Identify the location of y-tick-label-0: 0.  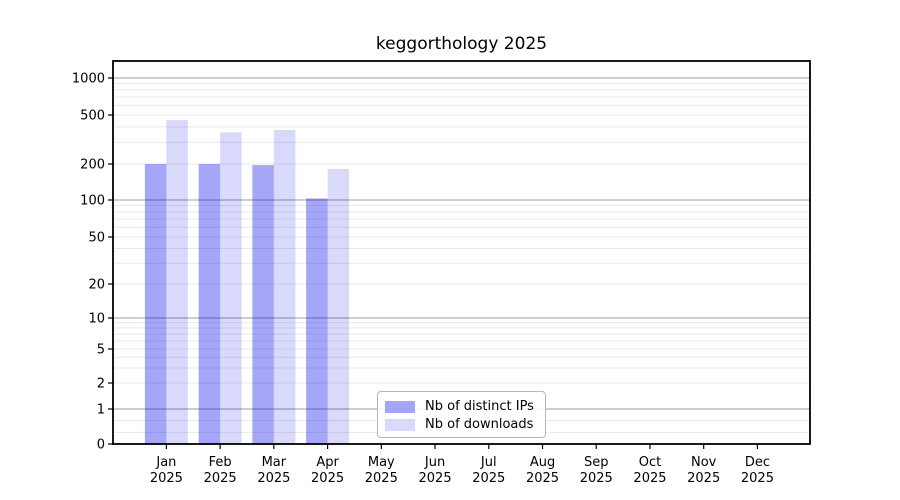
(101, 445).